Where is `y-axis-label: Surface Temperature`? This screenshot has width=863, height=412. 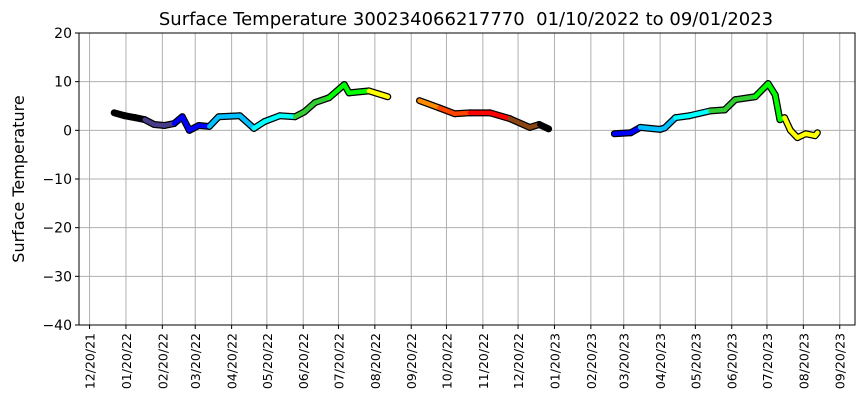 y-axis-label: Surface Temperature is located at coordinates (18, 178).